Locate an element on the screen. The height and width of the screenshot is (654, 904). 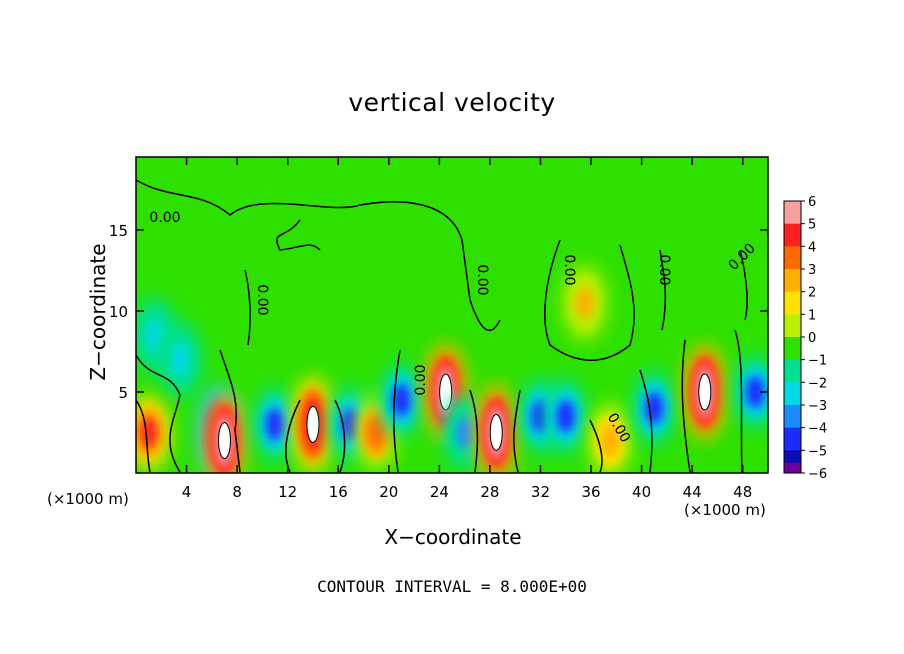
colorbar-label: −2 is located at coordinates (817, 383).